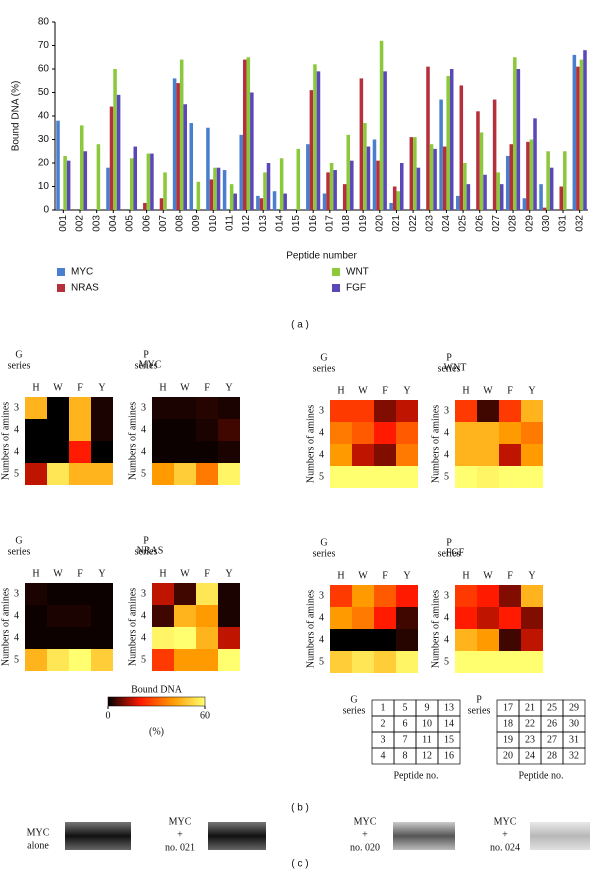 This screenshot has width=600, height=880. I want to click on gel-image, so click(560, 836).